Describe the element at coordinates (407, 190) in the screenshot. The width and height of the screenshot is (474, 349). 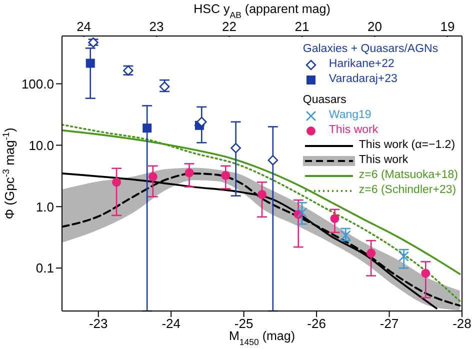
I see `legend-label: z=6 (Schindler+23)` at that location.